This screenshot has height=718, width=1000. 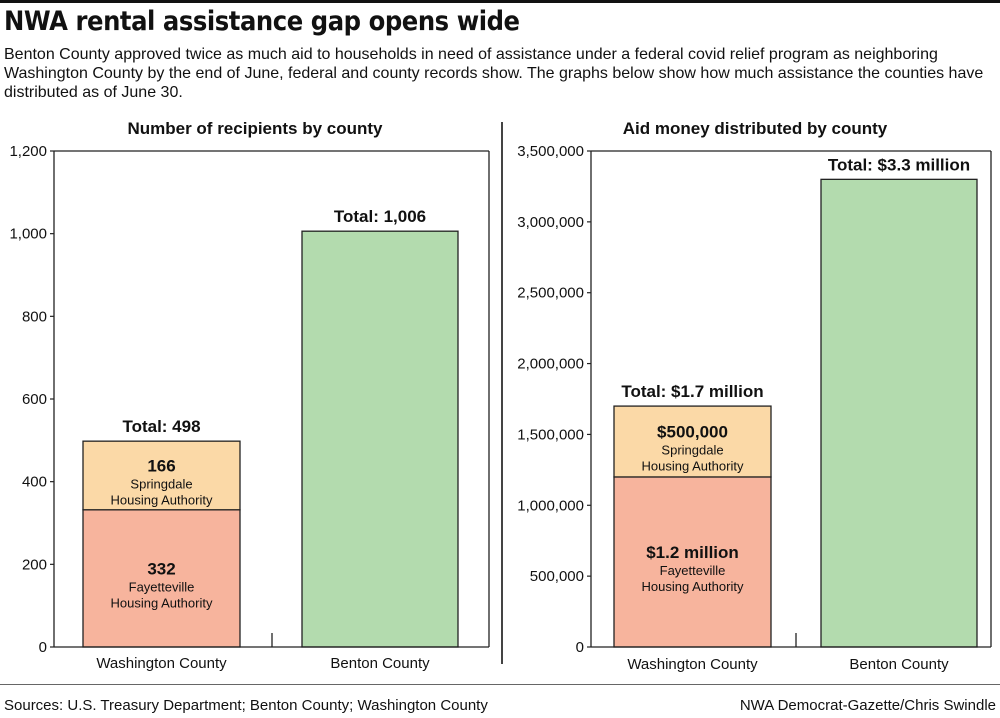 What do you see at coordinates (161, 426) in the screenshot?
I see `bar-total-label: Total: 498` at bounding box center [161, 426].